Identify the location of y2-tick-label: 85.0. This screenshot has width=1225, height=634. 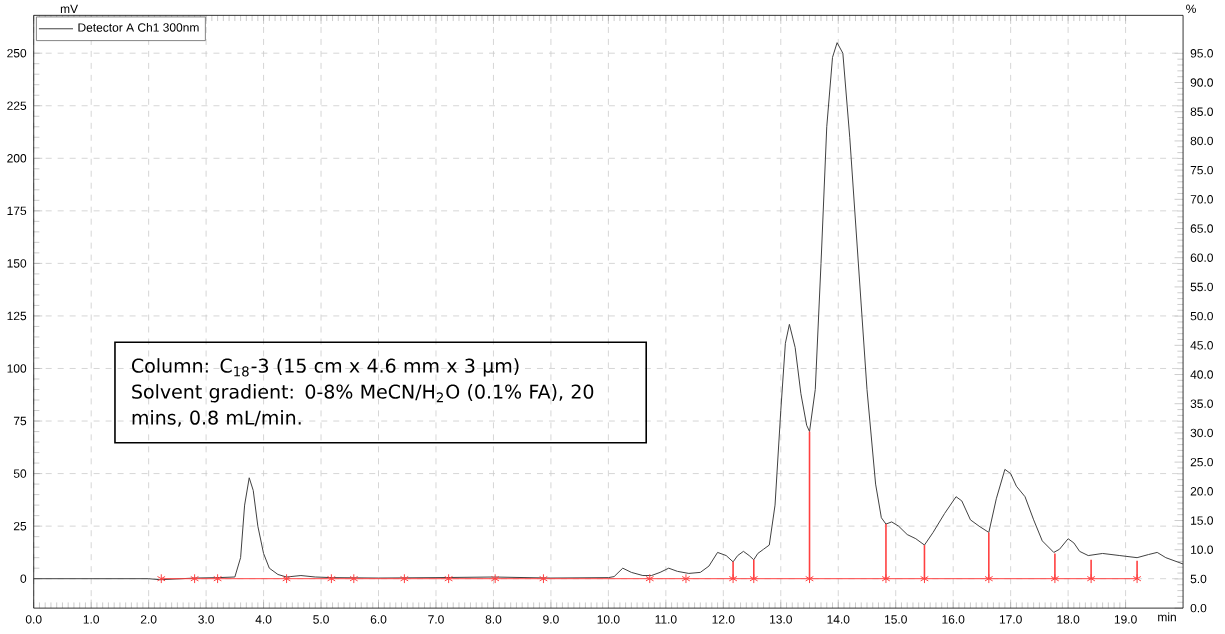
(1201, 111).